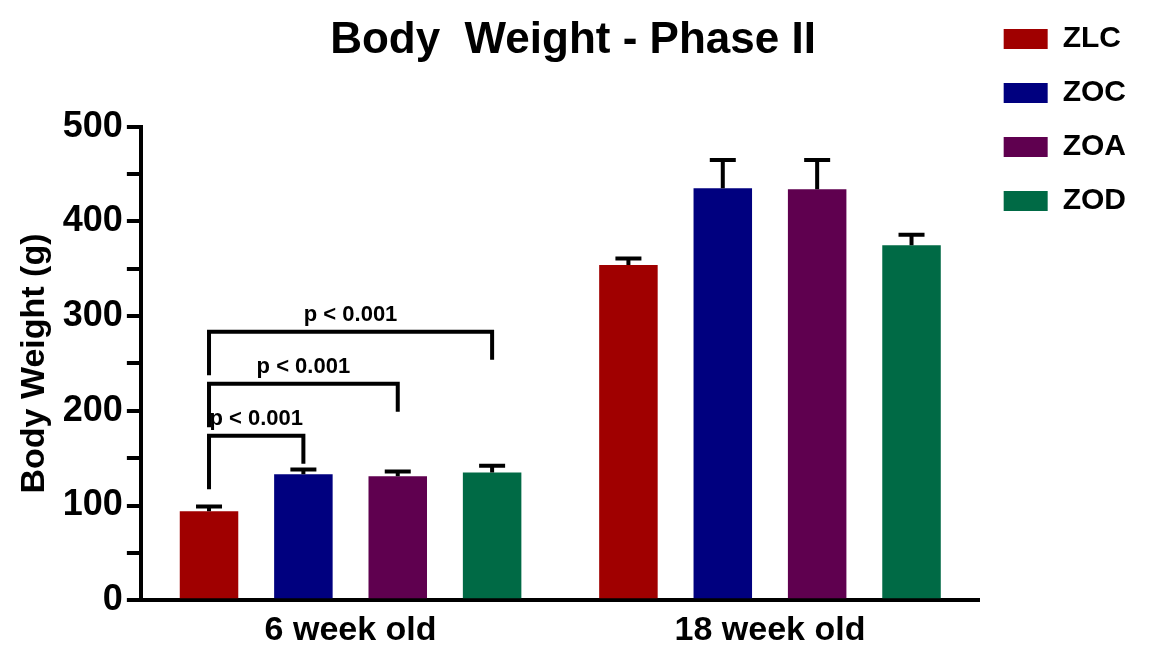 This screenshot has width=1156, height=653. I want to click on y-tick-label: 200, so click(92, 408).